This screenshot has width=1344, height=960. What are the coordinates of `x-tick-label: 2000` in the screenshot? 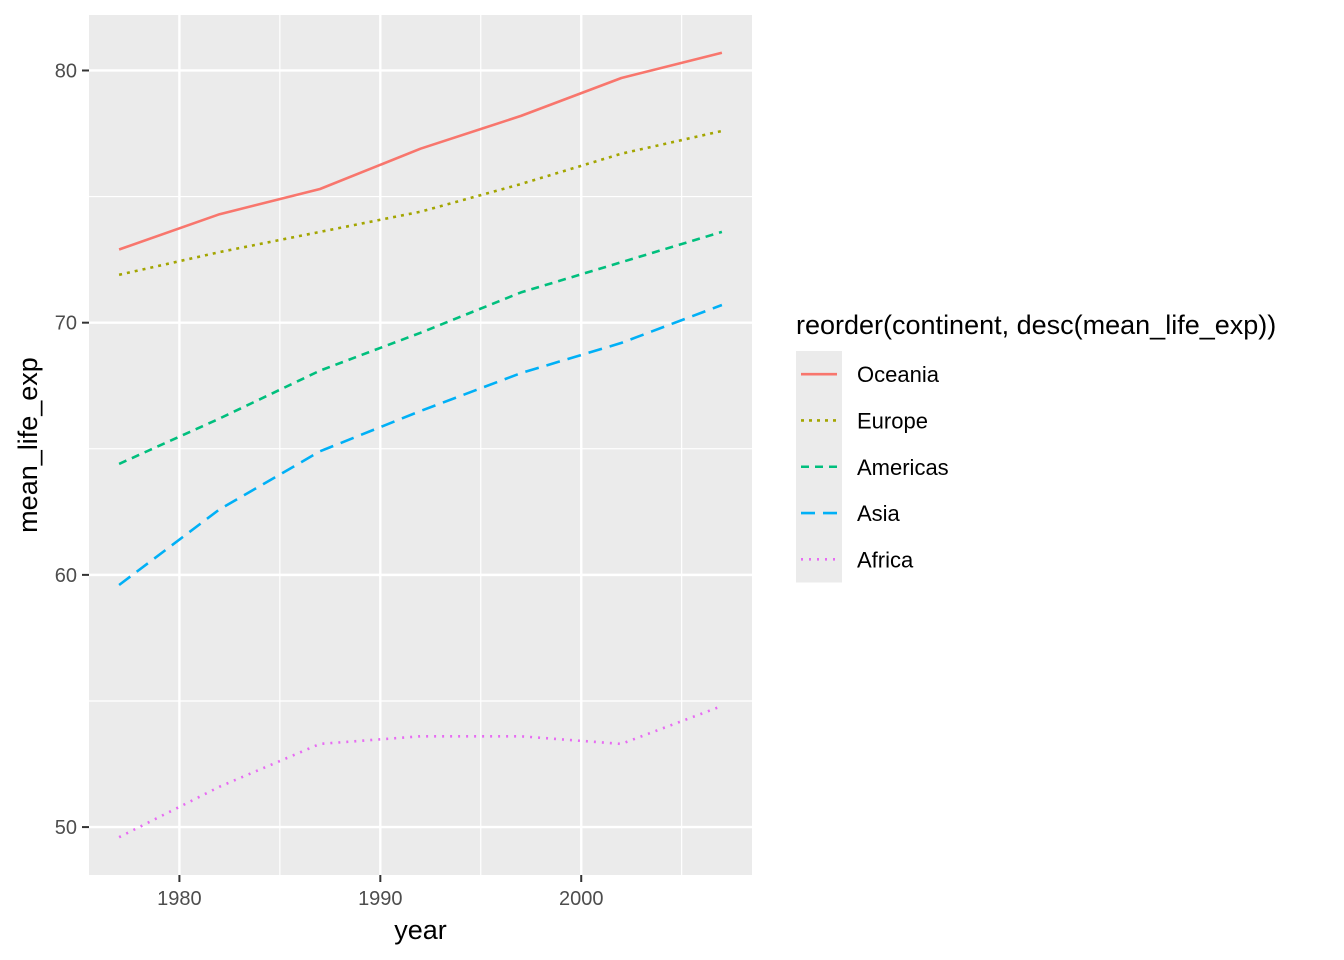 It's located at (581, 899).